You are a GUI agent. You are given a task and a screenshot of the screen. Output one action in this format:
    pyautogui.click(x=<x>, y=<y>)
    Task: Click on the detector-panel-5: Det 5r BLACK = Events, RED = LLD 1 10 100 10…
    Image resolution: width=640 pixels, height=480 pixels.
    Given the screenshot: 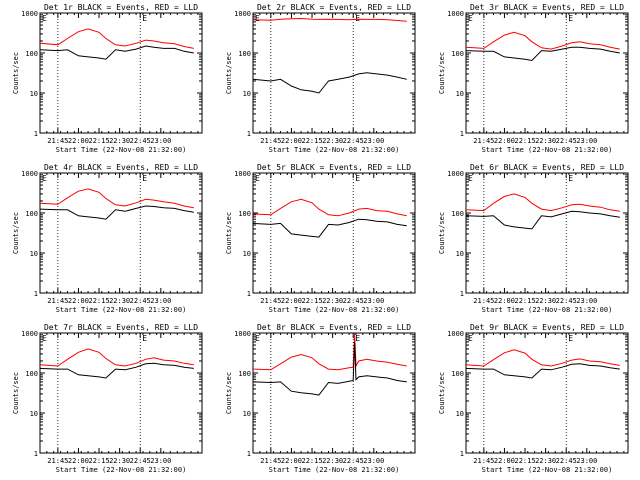 What is the action you would take?
    pyautogui.click(x=320, y=238)
    